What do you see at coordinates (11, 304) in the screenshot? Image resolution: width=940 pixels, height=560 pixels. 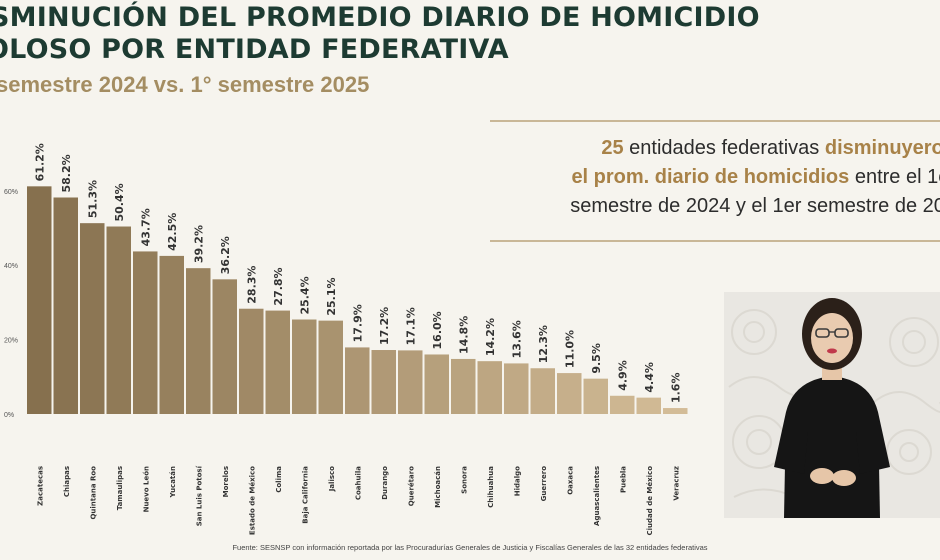 I see `y-axis: 60% 40% 20% 0%` at bounding box center [11, 304].